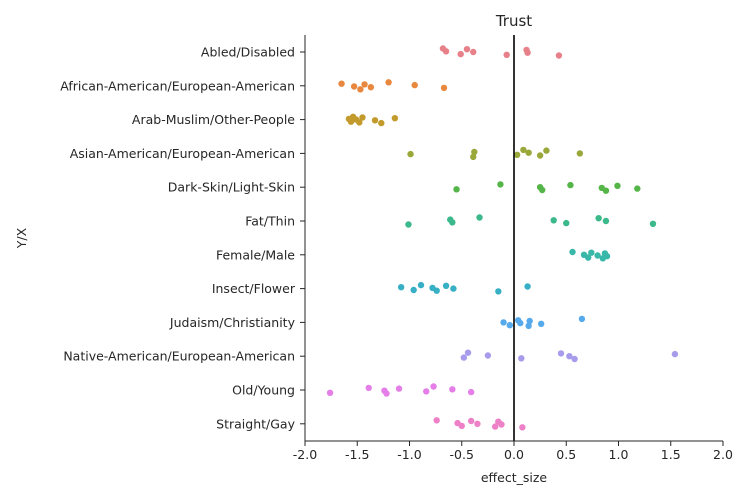 The height and width of the screenshot is (500, 750). Describe the element at coordinates (270, 221) in the screenshot. I see `y-tick-label: Fat/Thin` at that location.